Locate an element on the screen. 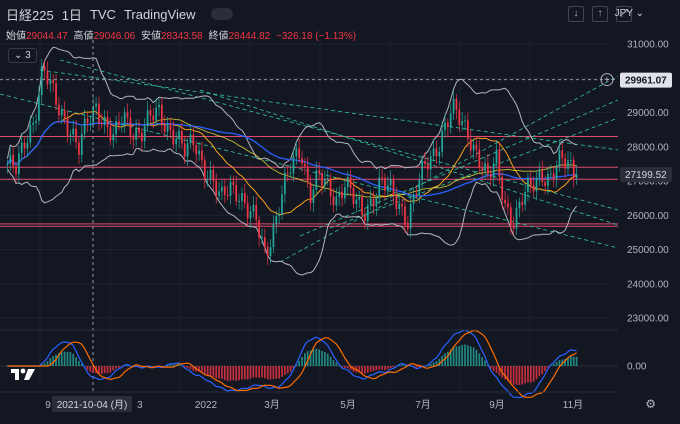  settings-gear-icon: ⚙ is located at coordinates (650, 404).